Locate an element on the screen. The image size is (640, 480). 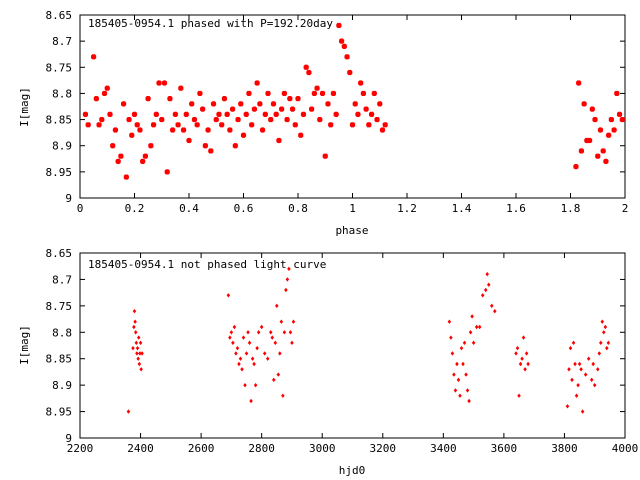
phased-xtick-label: 1.4 is located at coordinates (462, 208).